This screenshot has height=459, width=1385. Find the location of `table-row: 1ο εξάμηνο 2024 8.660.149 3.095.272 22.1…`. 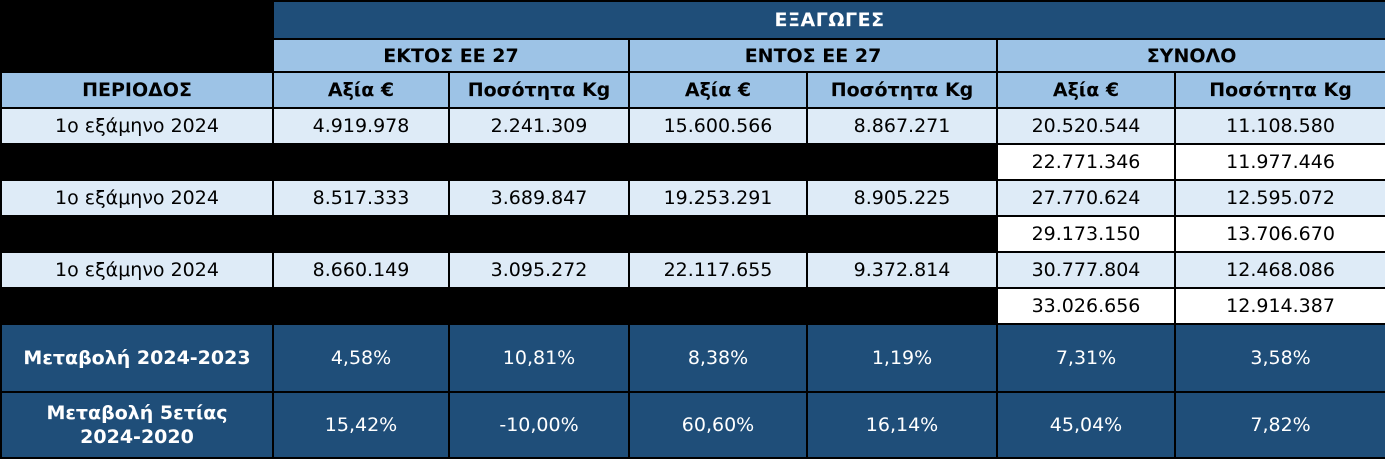

table-row: 1ο εξάμηνο 2024 8.660.149 3.095.272 22.1… is located at coordinates (692, 270).